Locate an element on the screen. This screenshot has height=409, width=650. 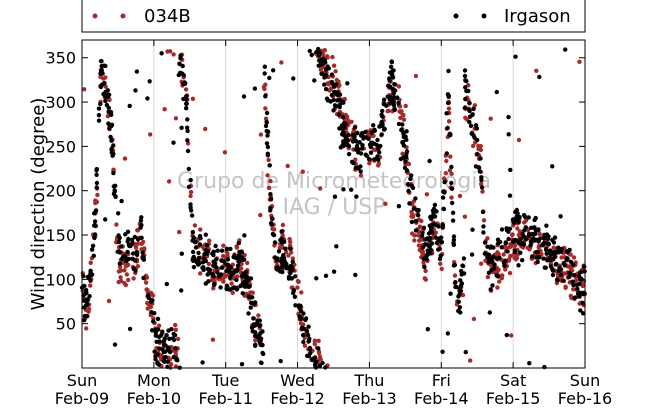
y-tick-label: 200 is located at coordinates (60, 191).